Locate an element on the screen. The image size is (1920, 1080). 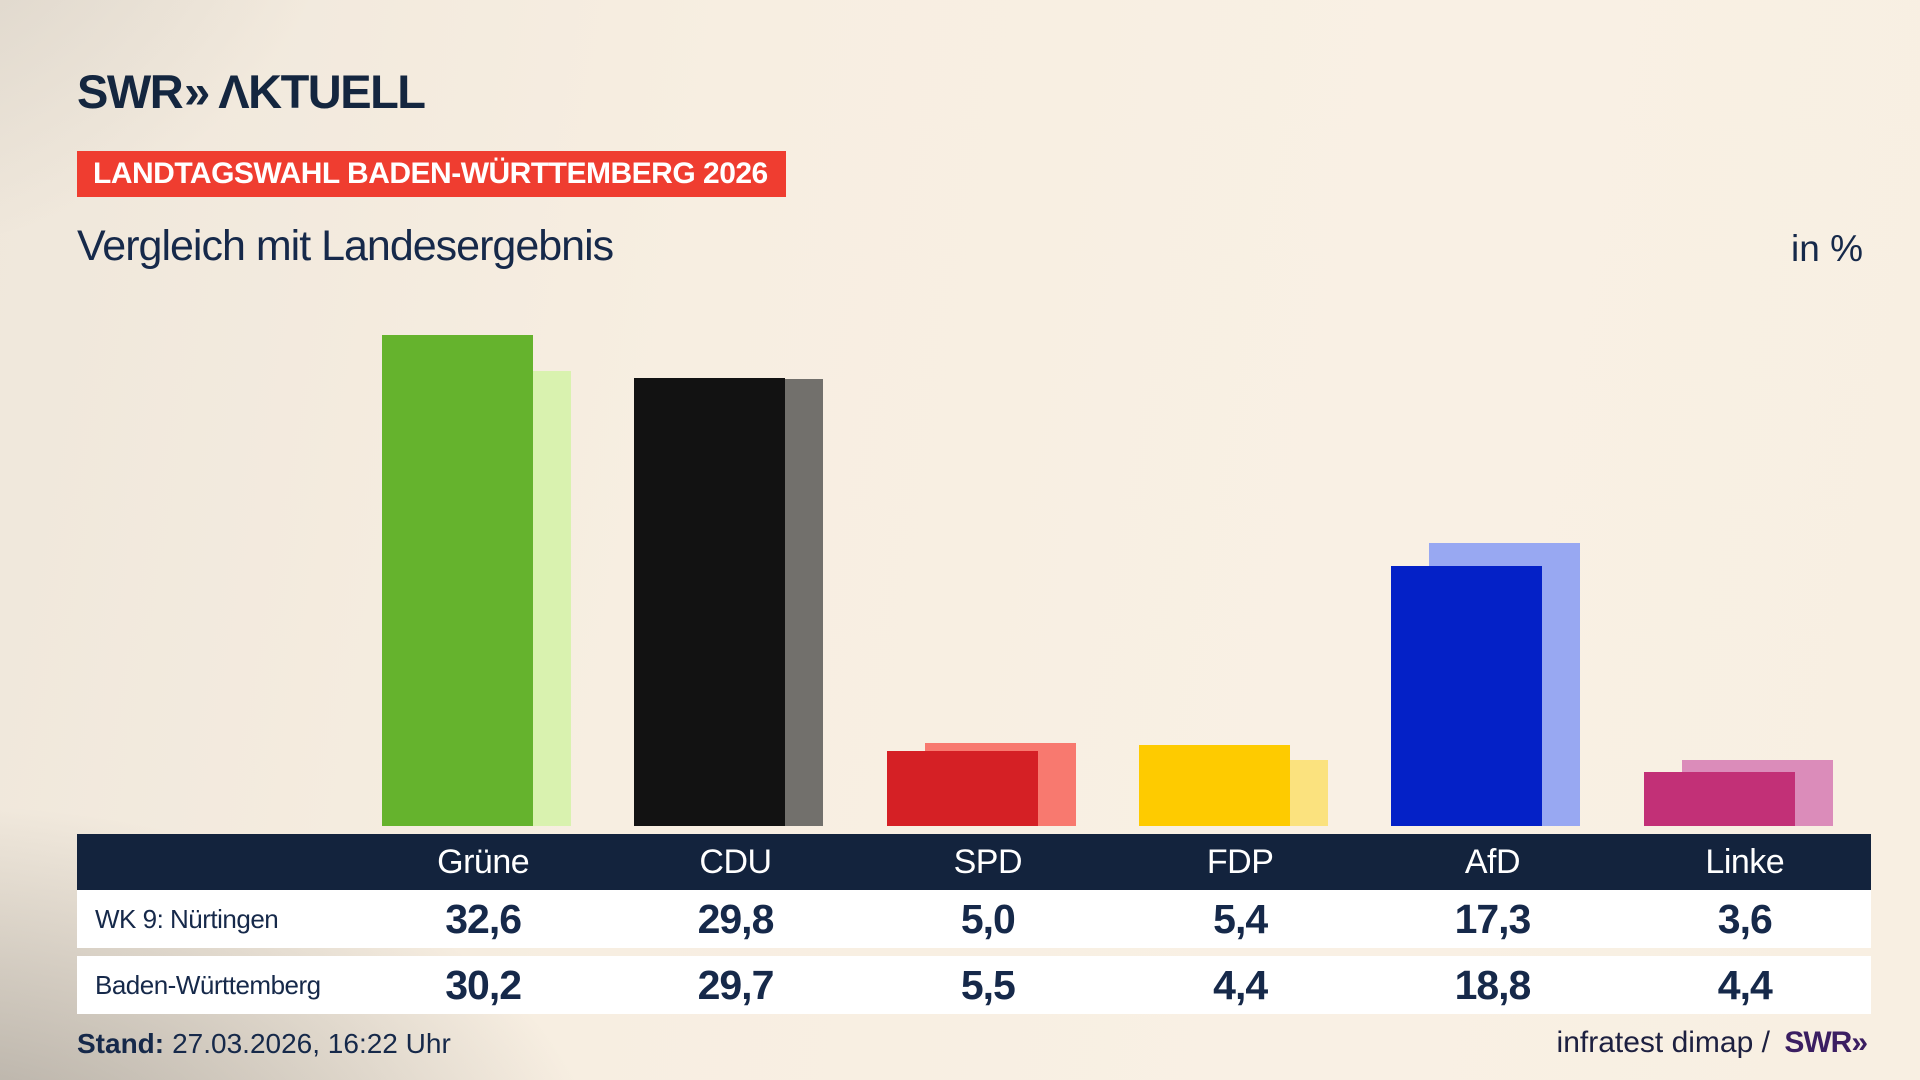
value-afd: 18,8 is located at coordinates (1493, 984).